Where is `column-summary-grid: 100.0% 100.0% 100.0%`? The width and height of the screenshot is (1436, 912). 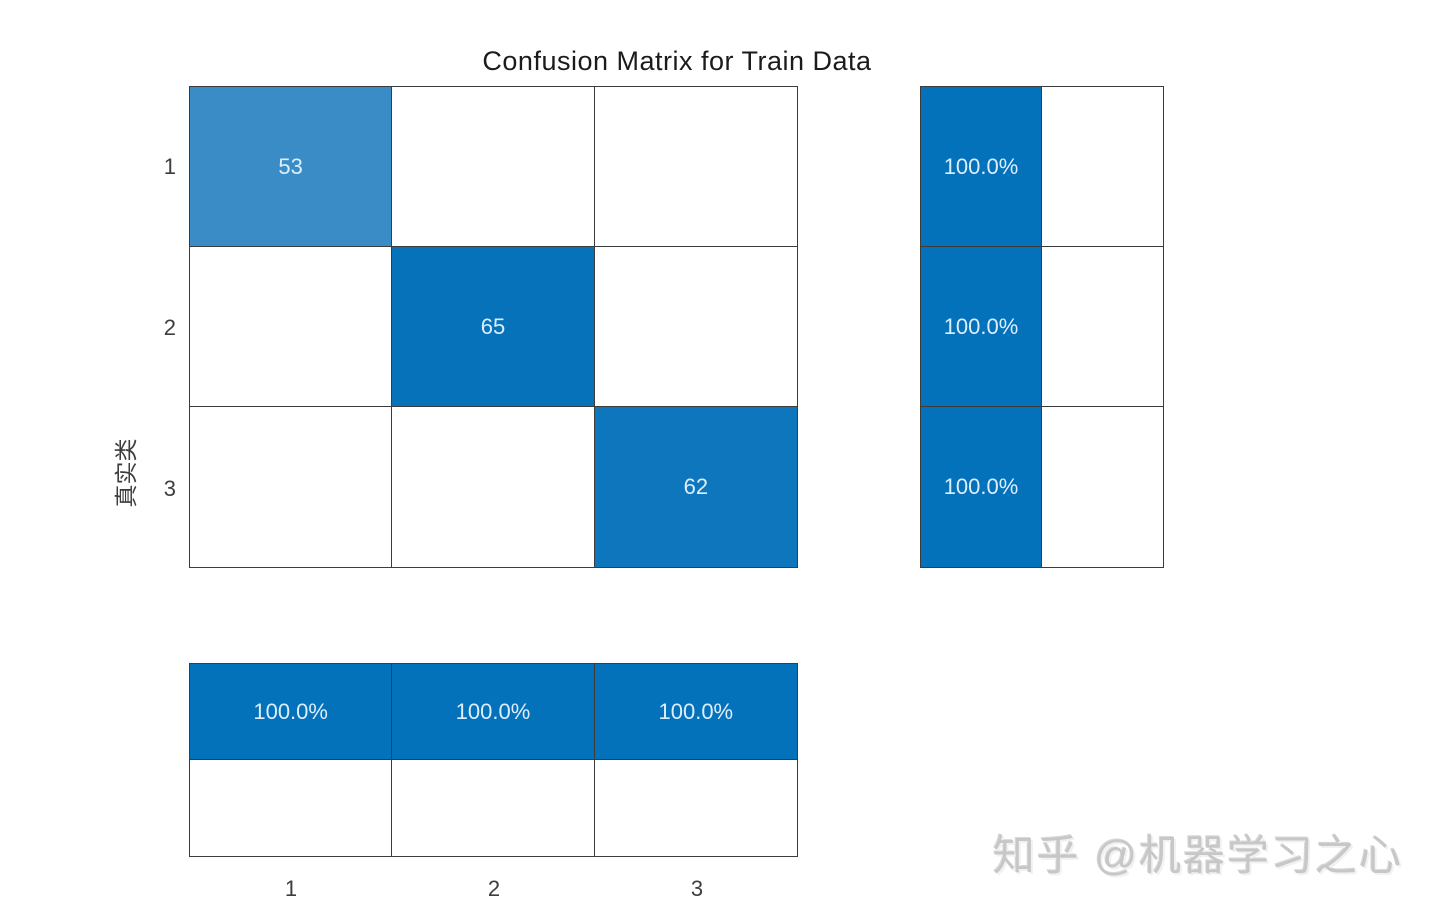 column-summary-grid: 100.0% 100.0% 100.0% is located at coordinates (493, 760).